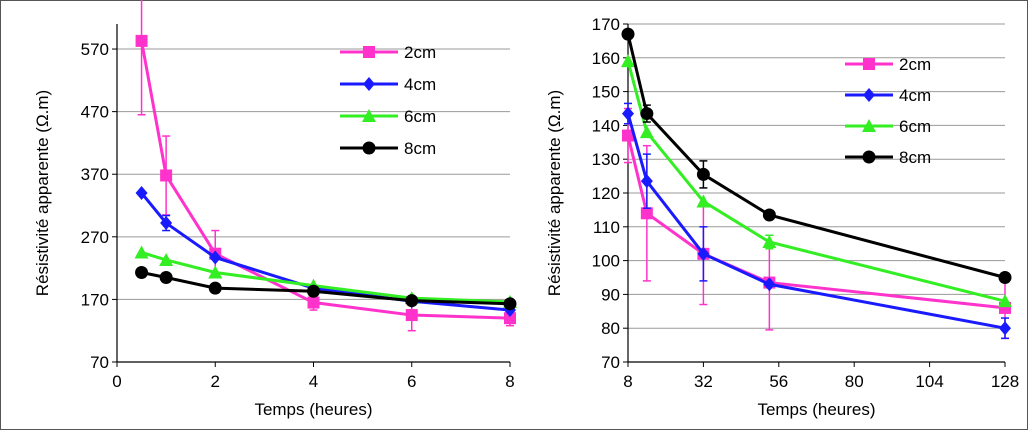  What do you see at coordinates (606, 125) in the screenshot?
I see `y-tick-label: 140` at bounding box center [606, 125].